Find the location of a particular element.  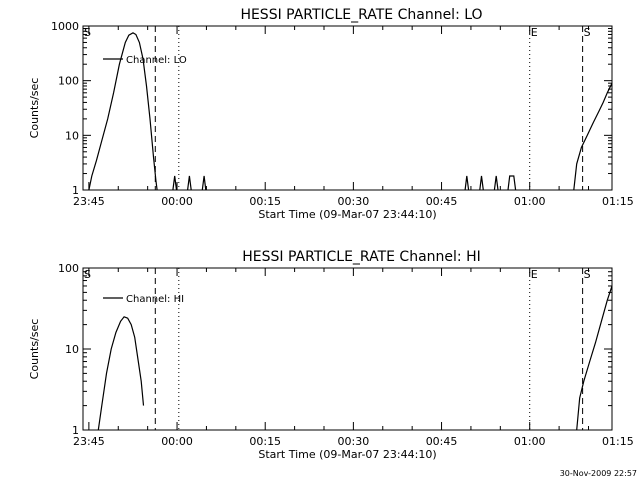

chart-title-hi: HESSI PARTICLE_RATE Channel: HI is located at coordinates (361, 257).